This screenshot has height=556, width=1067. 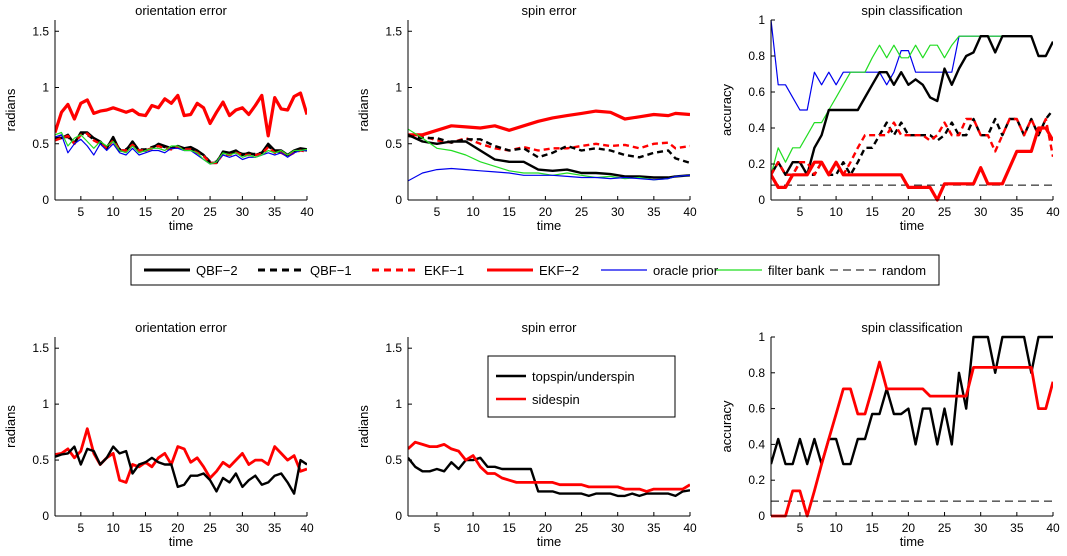 I want to click on series-line-filter-bank, so click(x=181, y=148).